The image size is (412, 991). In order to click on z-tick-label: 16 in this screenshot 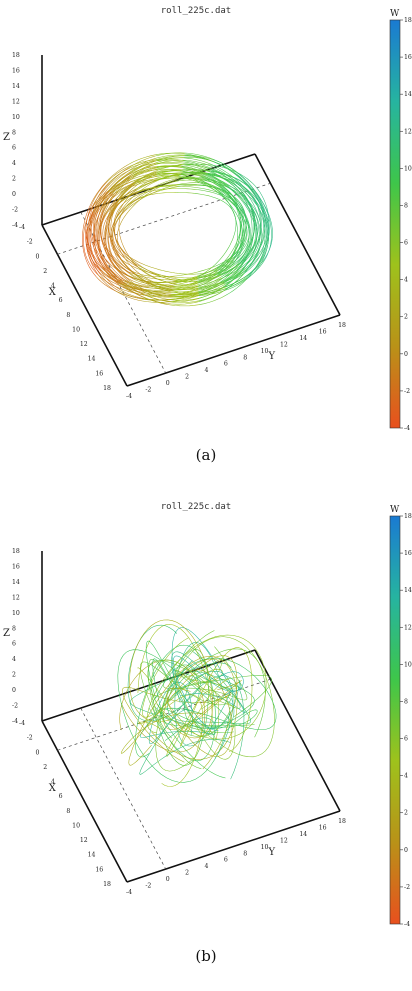, I will do `click(16, 70)`.